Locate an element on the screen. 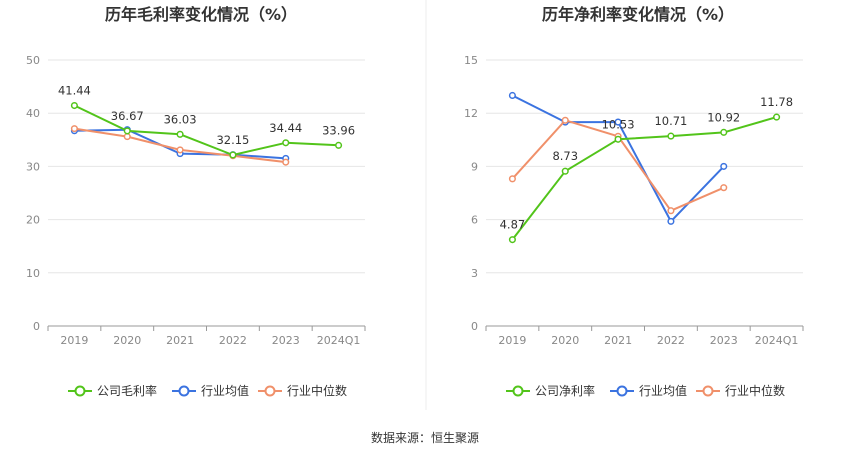 Image resolution: width=850 pixels, height=459 pixels. data-label: 10.92 is located at coordinates (723, 117).